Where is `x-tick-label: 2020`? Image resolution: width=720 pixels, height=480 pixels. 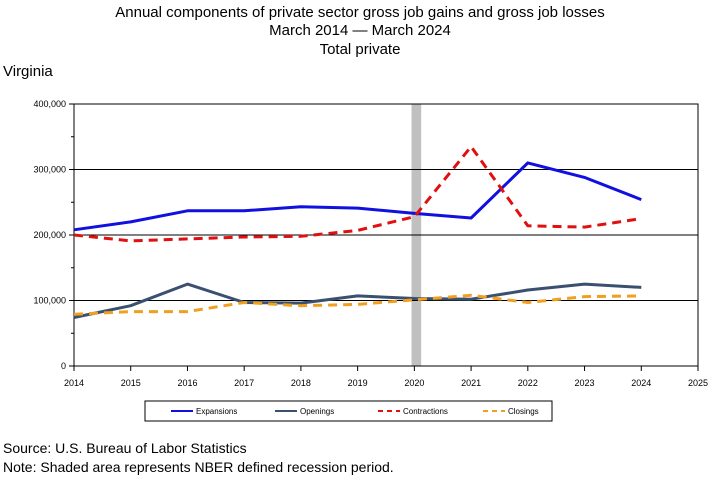
x-tick-label: 2020 is located at coordinates (414, 383).